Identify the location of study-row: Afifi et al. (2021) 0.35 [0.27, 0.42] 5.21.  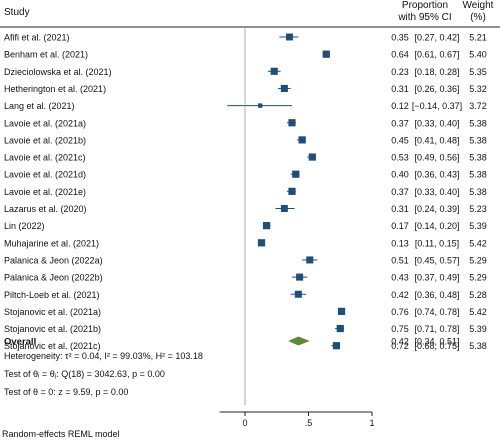
(245, 38).